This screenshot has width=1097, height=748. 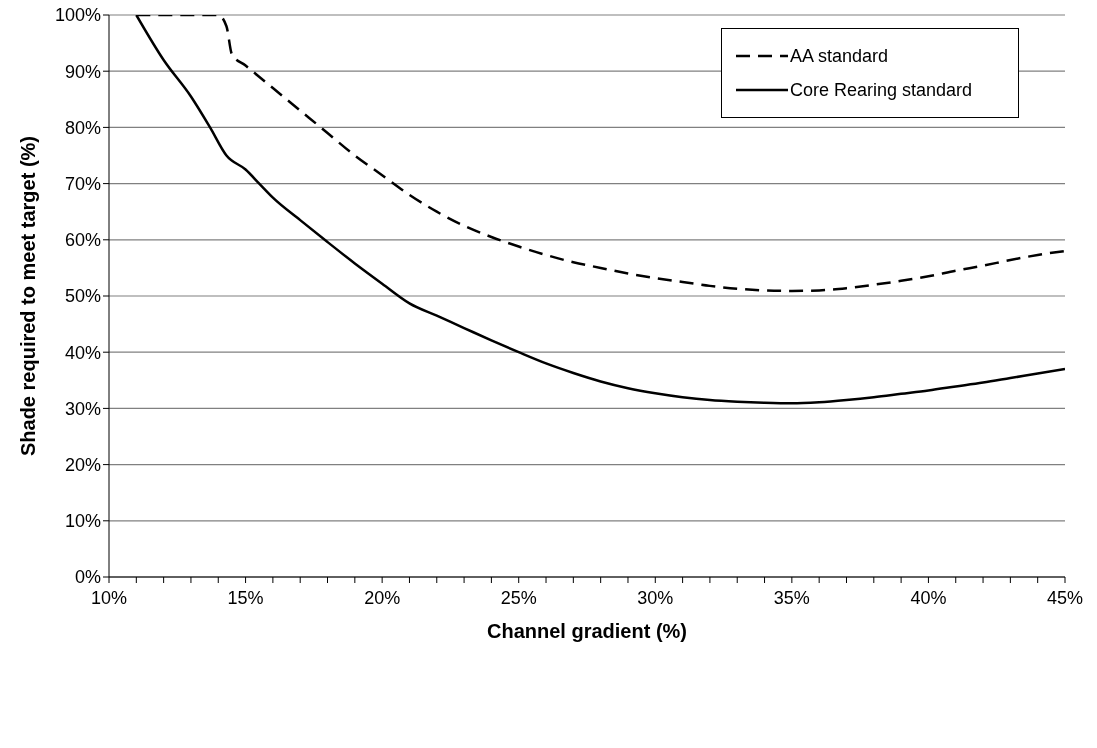 I want to click on y-tick-label: 80%, so click(x=82, y=127).